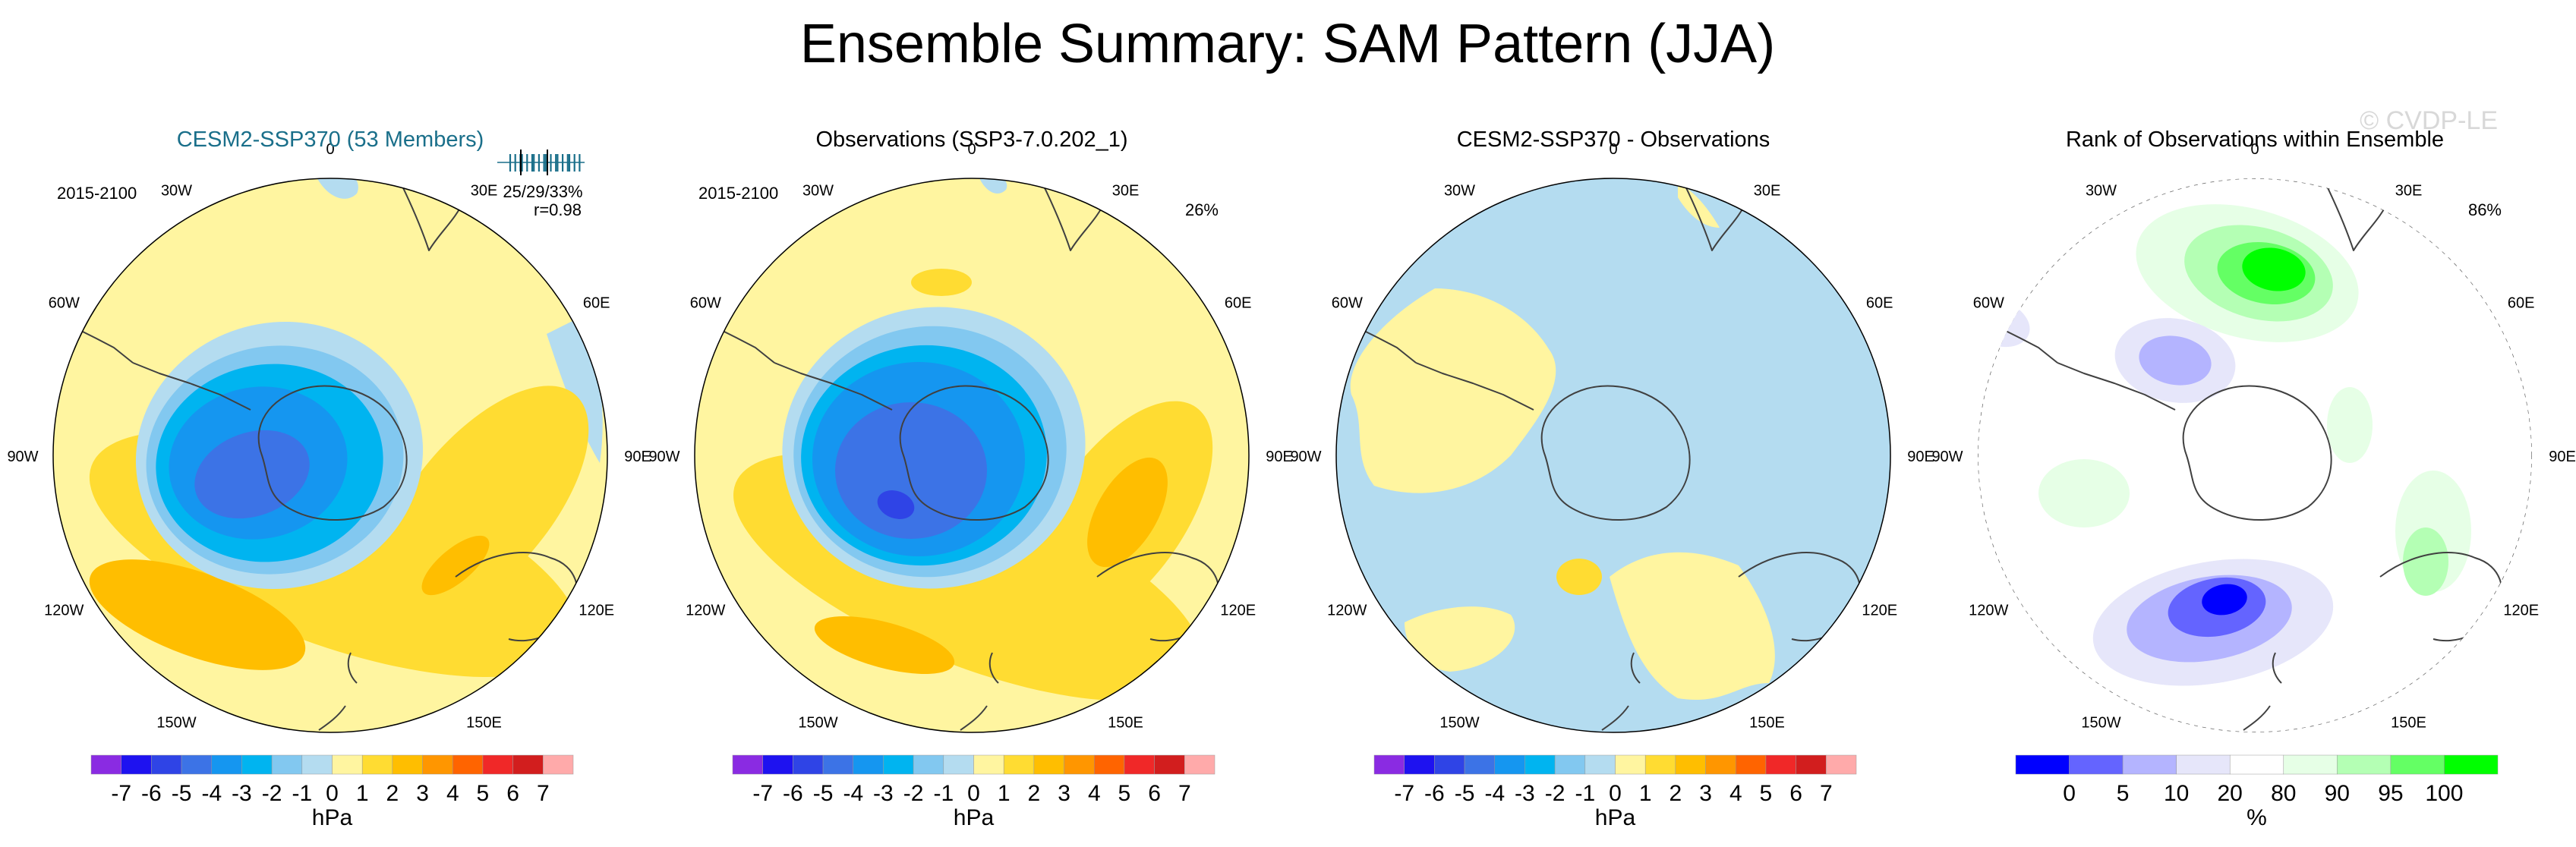 Image resolution: width=2576 pixels, height=847 pixels. Describe the element at coordinates (971, 140) in the screenshot. I see `panel-title: Observations (SSP3-7.0.202_1)` at that location.